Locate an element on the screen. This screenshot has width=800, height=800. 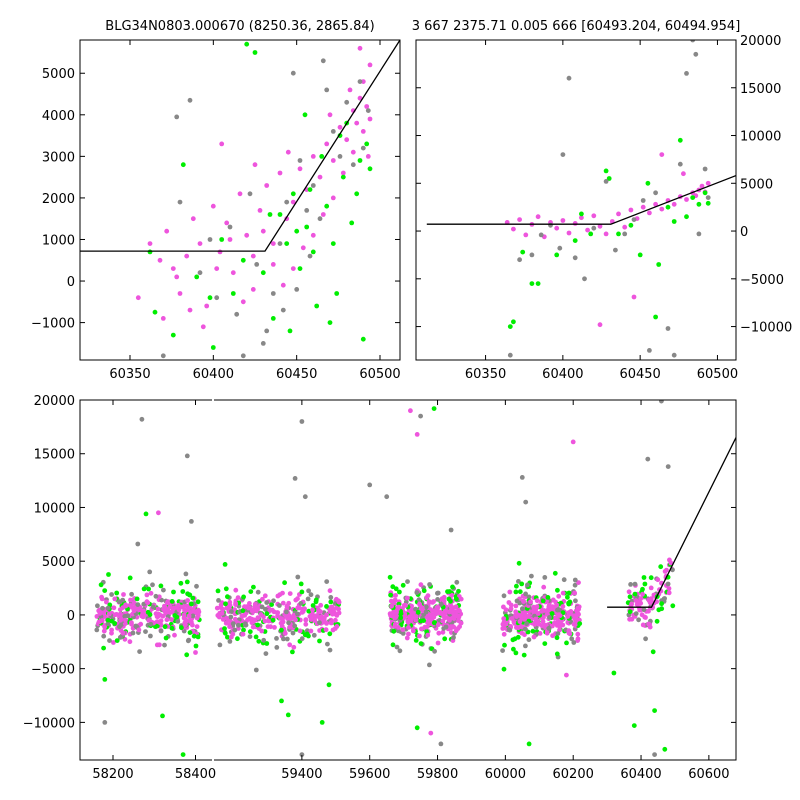
x-tick-label: 60350 is located at coordinates (129, 374).